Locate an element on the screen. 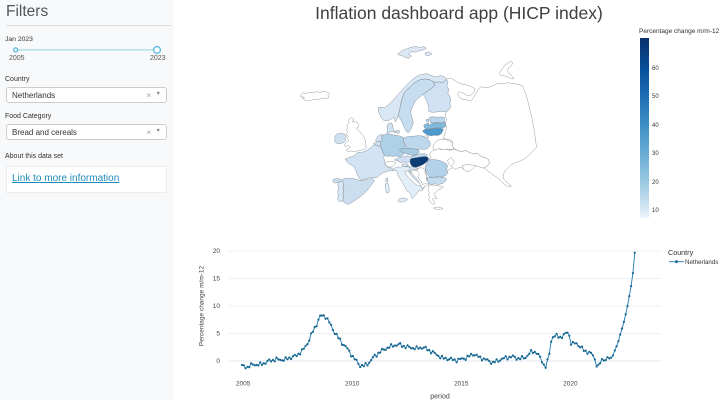 This screenshot has height=400, width=720. svg-text: period is located at coordinates (440, 397).